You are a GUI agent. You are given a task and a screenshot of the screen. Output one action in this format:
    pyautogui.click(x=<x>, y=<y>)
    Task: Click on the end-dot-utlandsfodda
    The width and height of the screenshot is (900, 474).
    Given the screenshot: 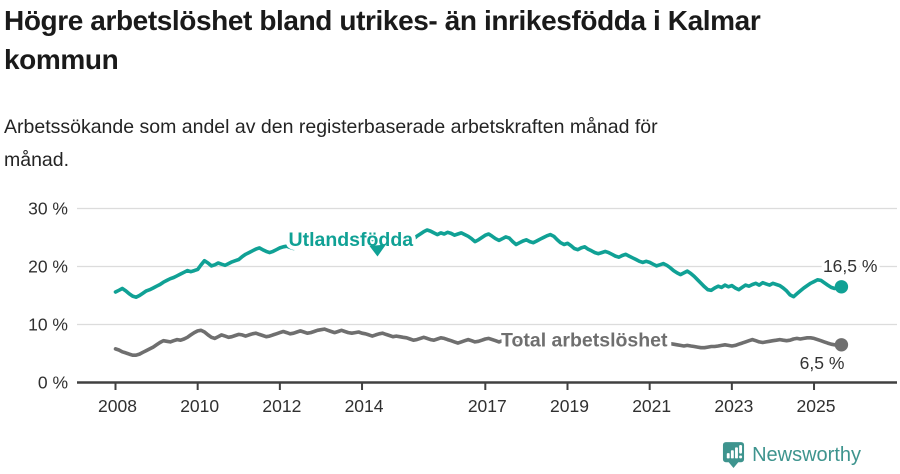 What is the action you would take?
    pyautogui.click(x=841, y=287)
    